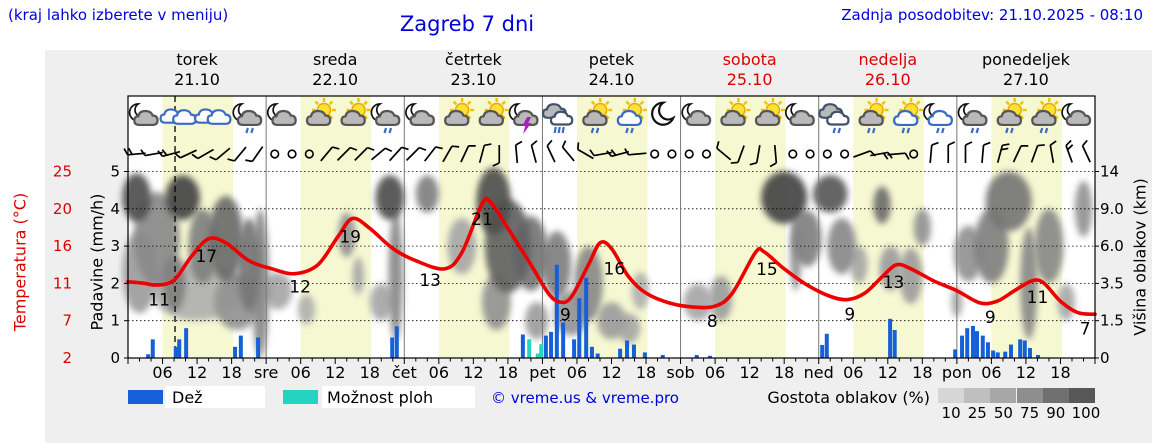 The width and height of the screenshot is (1152, 443). I want to click on cloud-height-tick-label: 6.0, so click(1112, 246).